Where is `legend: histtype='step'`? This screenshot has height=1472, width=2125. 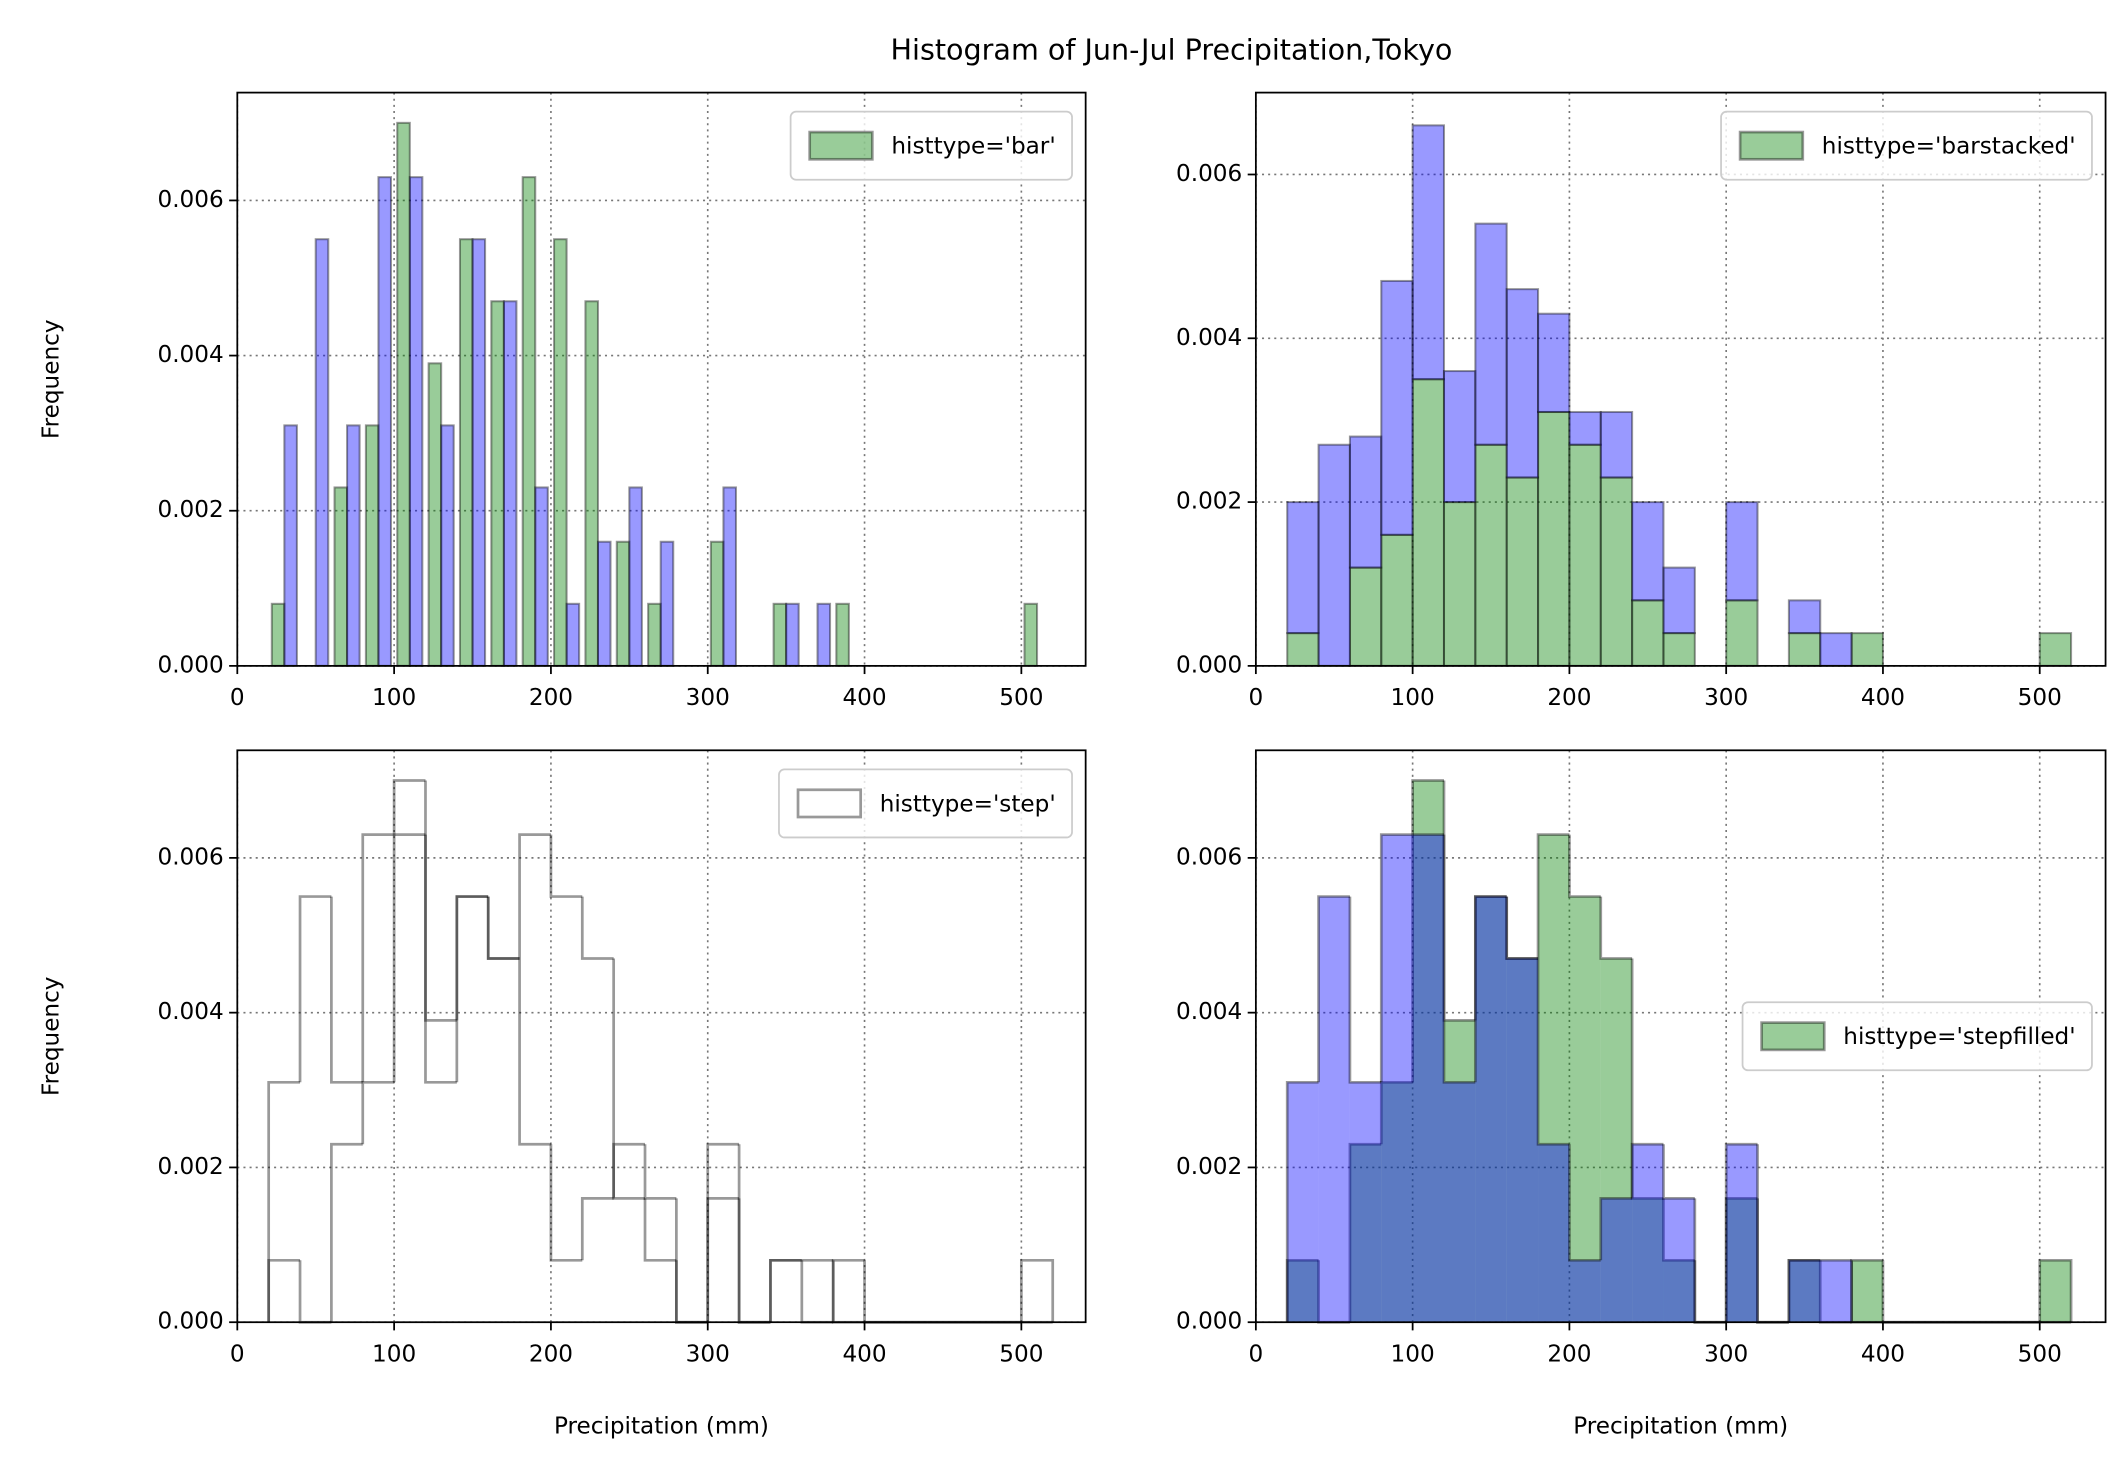
legend: histtype='step' is located at coordinates (925, 803).